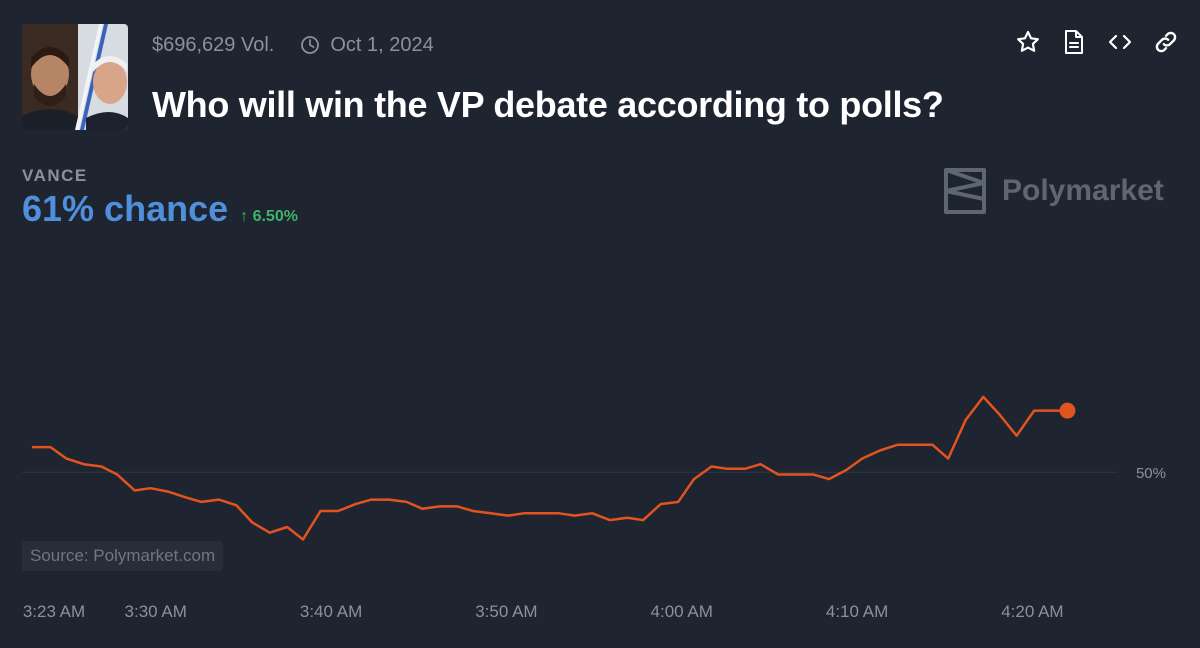 This screenshot has width=1200, height=648. Describe the element at coordinates (54, 611) in the screenshot. I see `x-tick-label: 3:23 AM` at that location.